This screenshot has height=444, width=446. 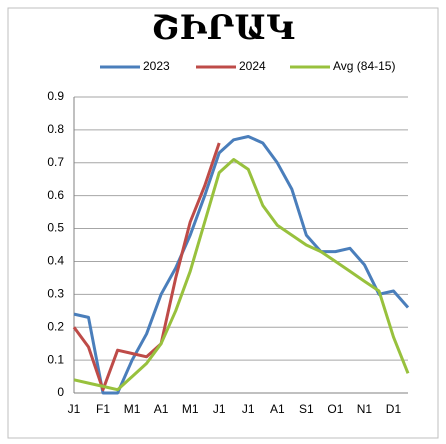 I want to click on chart-title: ՇԻՐԱԿ, so click(x=223, y=28).